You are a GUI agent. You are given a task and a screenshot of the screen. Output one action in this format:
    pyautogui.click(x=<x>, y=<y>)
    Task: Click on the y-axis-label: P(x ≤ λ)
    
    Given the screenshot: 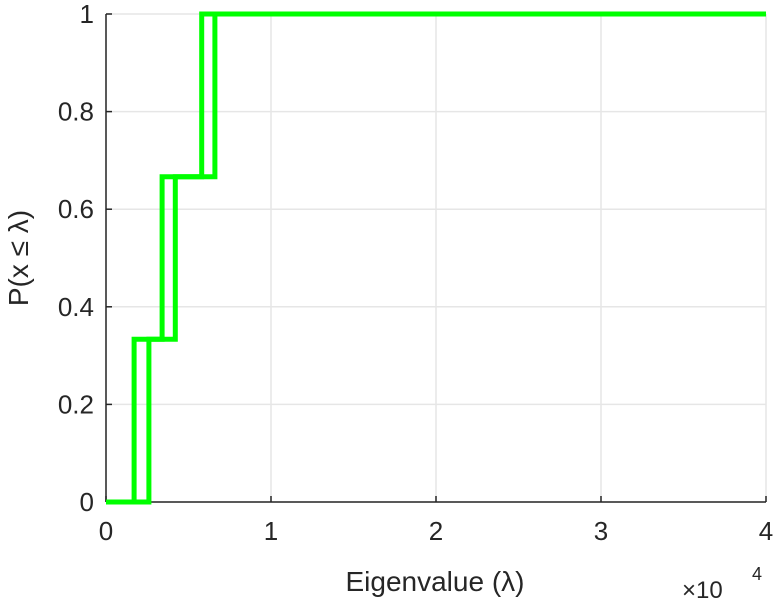 What is the action you would take?
    pyautogui.click(x=18, y=258)
    